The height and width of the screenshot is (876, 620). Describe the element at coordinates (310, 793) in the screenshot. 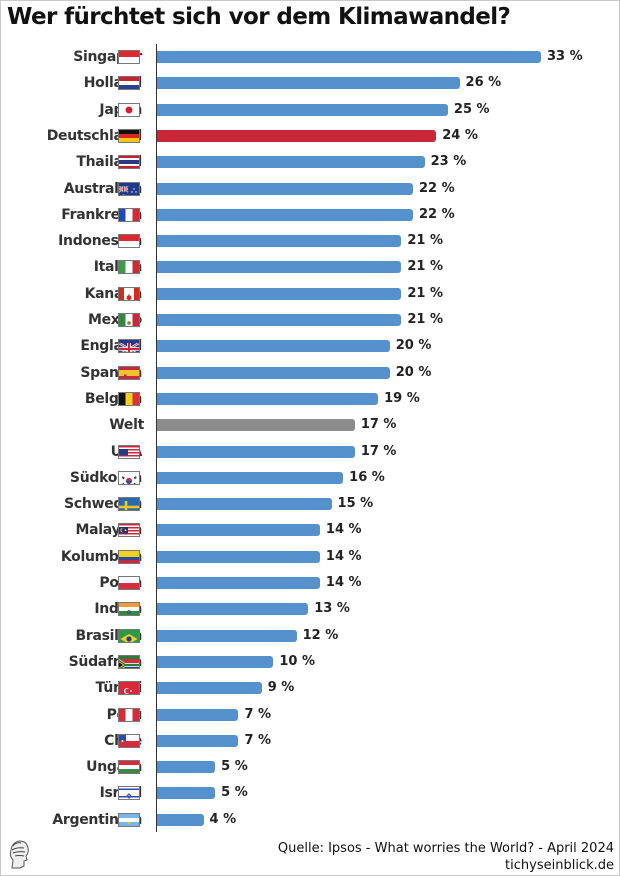

I see `bar-row: Israel5 %` at that location.